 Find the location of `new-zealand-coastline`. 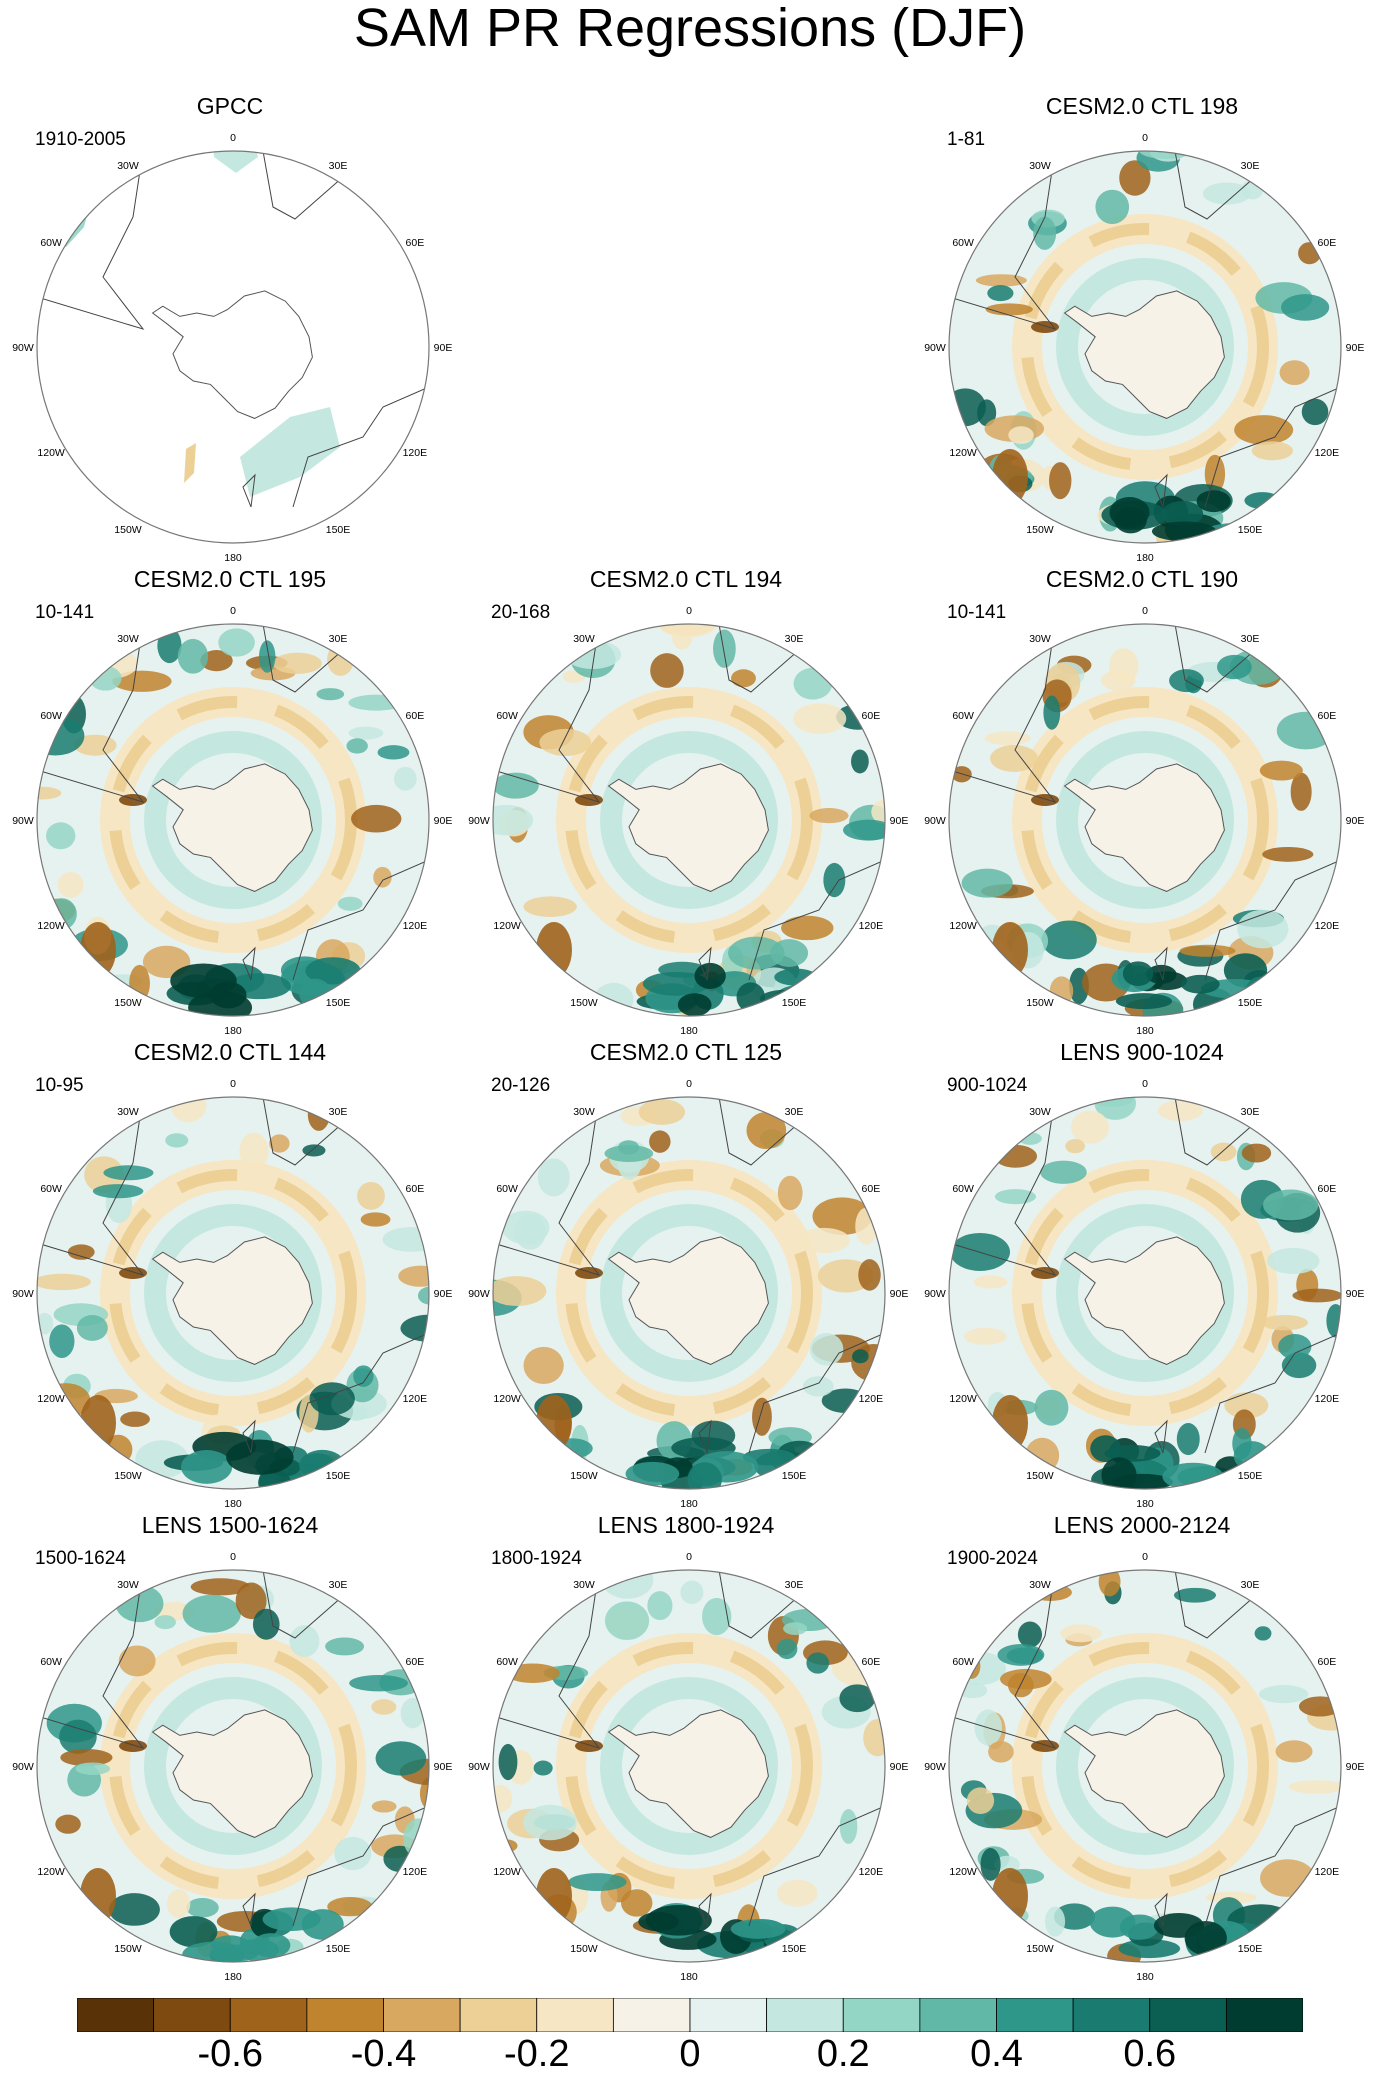

new-zealand-coastline is located at coordinates (705, 1909).